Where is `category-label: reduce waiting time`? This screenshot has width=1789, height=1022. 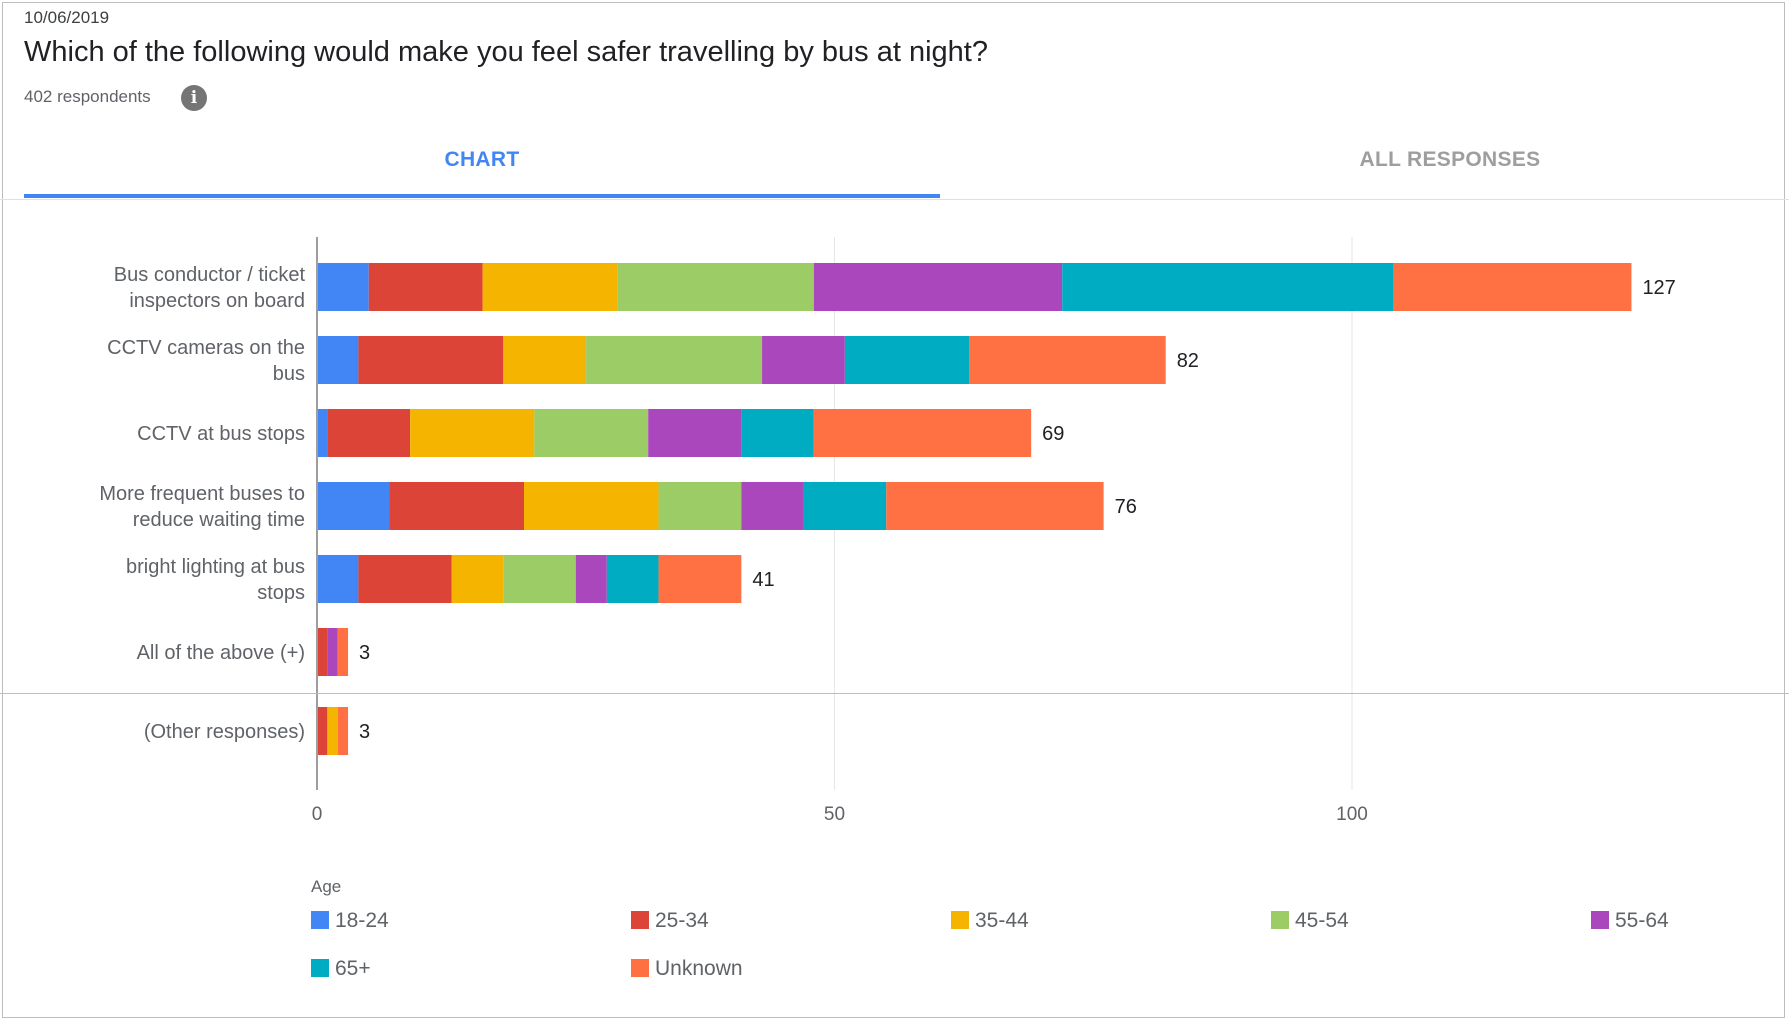
category-label: reduce waiting time is located at coordinates (219, 520).